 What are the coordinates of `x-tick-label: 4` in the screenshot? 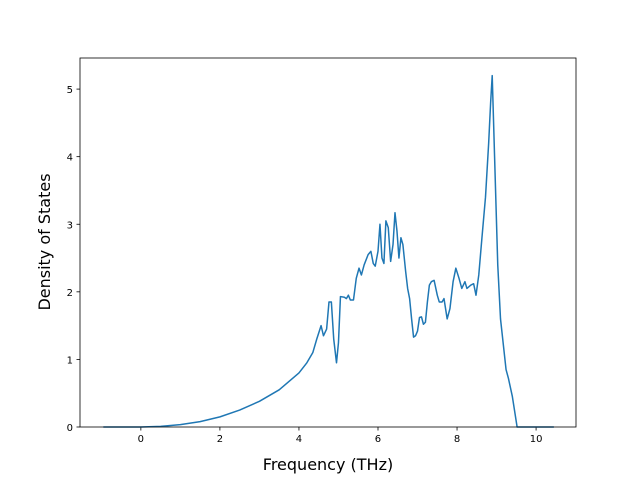 It's located at (299, 439).